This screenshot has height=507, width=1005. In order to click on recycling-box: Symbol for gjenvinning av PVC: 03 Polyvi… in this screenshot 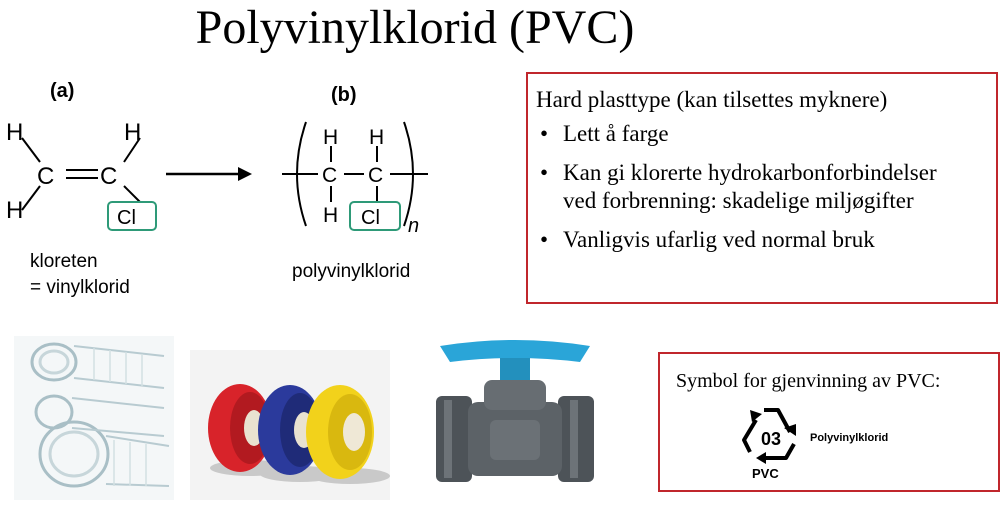, I will do `click(829, 422)`.